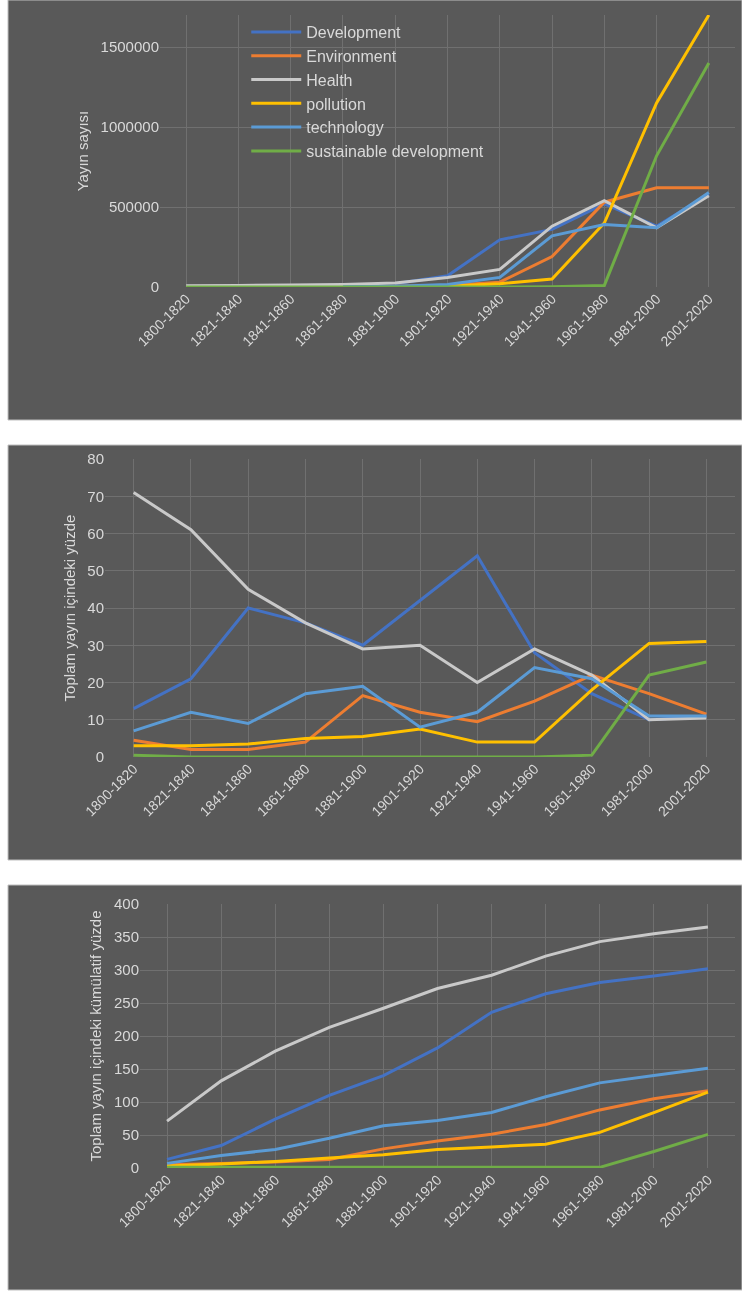  Describe the element at coordinates (82, 151) in the screenshot. I see `y-axis-title: Yayın sayısı` at that location.